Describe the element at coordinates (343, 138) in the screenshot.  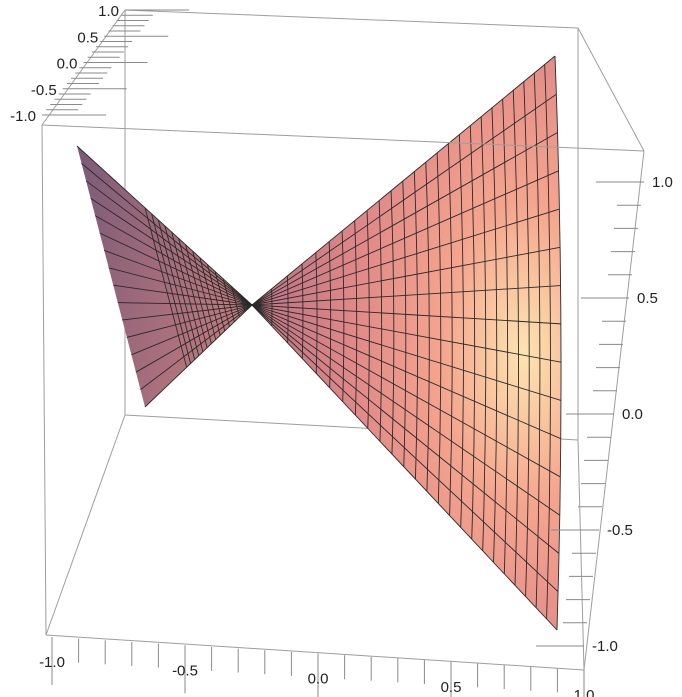
I see `box-edge-top-front` at that location.